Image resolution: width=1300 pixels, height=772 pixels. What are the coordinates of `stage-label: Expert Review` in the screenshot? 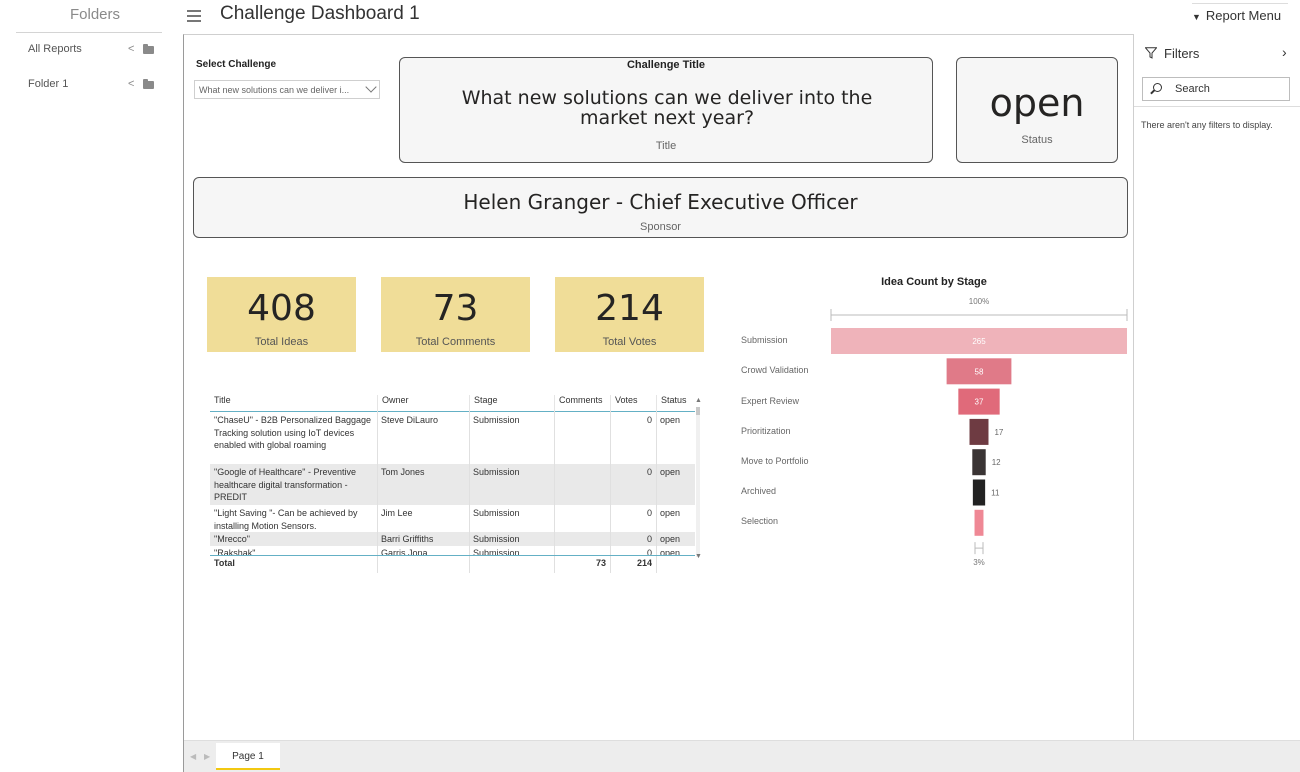 It's located at (770, 401).